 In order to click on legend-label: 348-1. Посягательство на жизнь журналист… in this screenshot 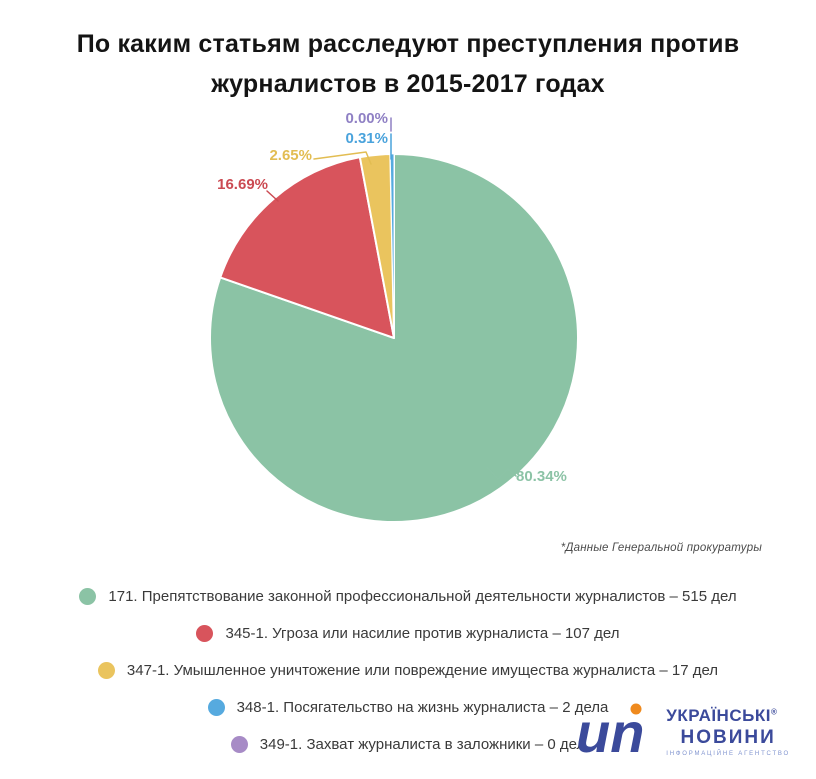, I will do `click(422, 707)`.